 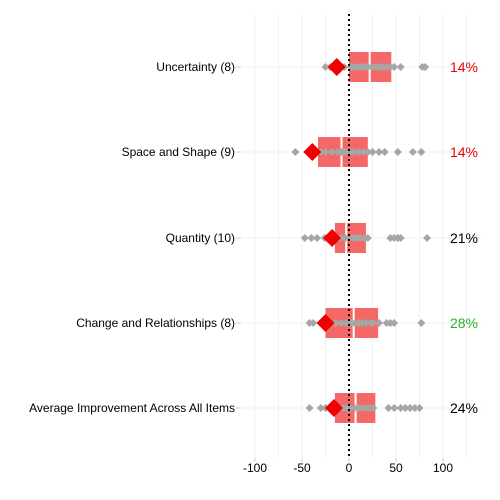 What do you see at coordinates (302, 468) in the screenshot?
I see `x-tick-label: -50` at bounding box center [302, 468].